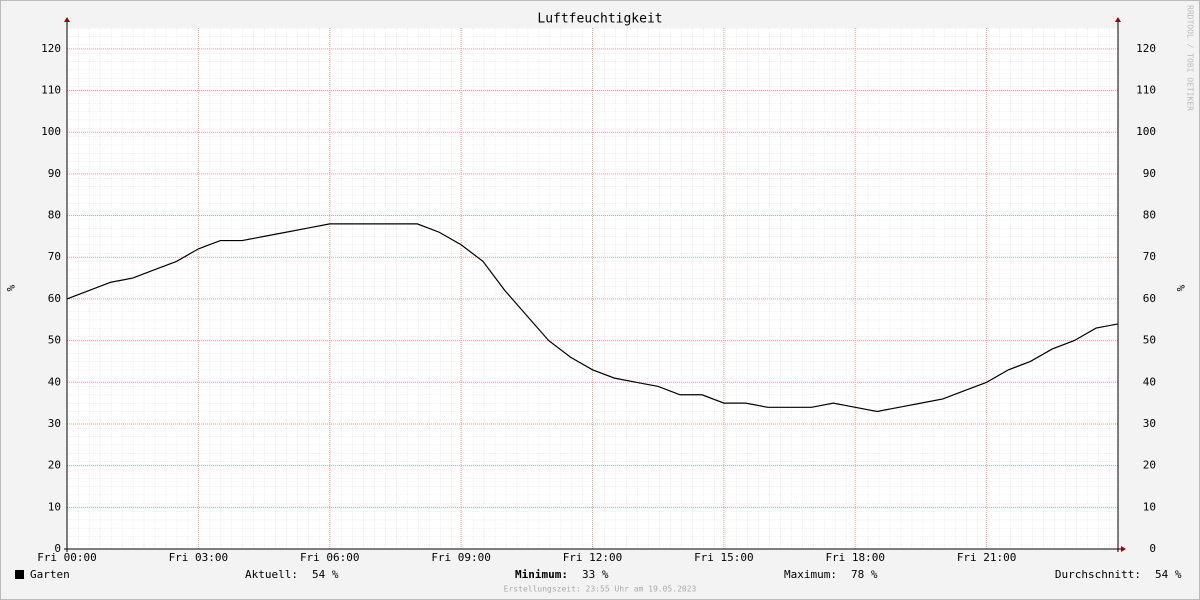  What do you see at coordinates (199, 557) in the screenshot?
I see `x-tick-label: Fri 03:00` at bounding box center [199, 557].